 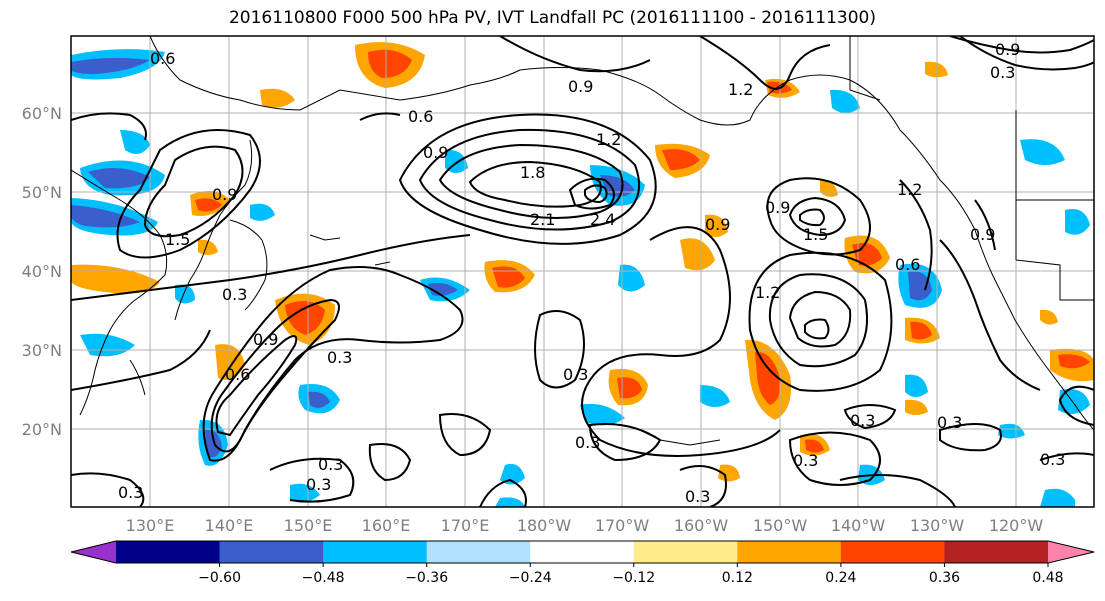 I want to click on lon-label: 160°W, so click(x=701, y=525).